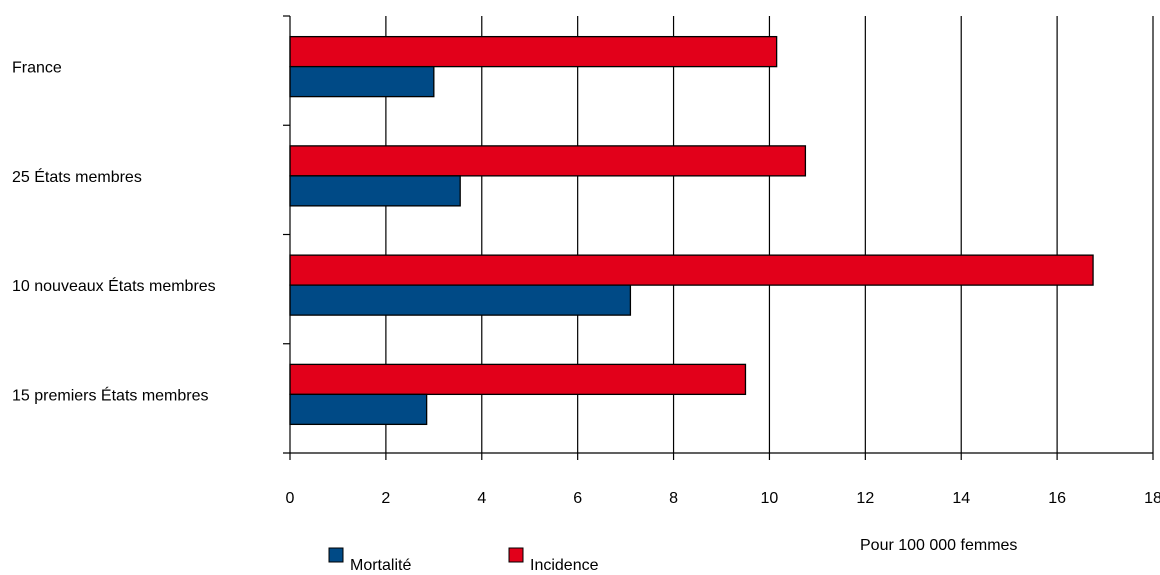  Describe the element at coordinates (673, 498) in the screenshot. I see `x-tick-label-8: 8` at that location.